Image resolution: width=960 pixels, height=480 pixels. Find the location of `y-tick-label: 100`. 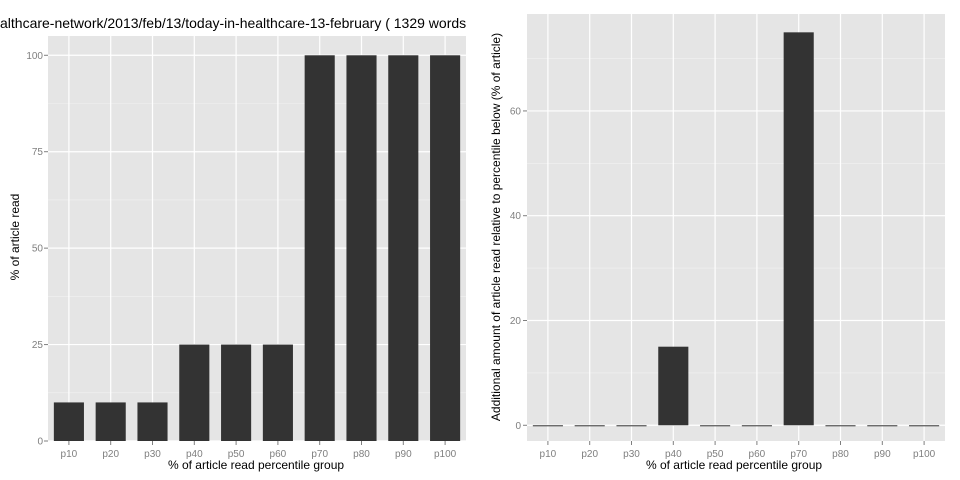

y-tick-label: 100 is located at coordinates (34, 56).